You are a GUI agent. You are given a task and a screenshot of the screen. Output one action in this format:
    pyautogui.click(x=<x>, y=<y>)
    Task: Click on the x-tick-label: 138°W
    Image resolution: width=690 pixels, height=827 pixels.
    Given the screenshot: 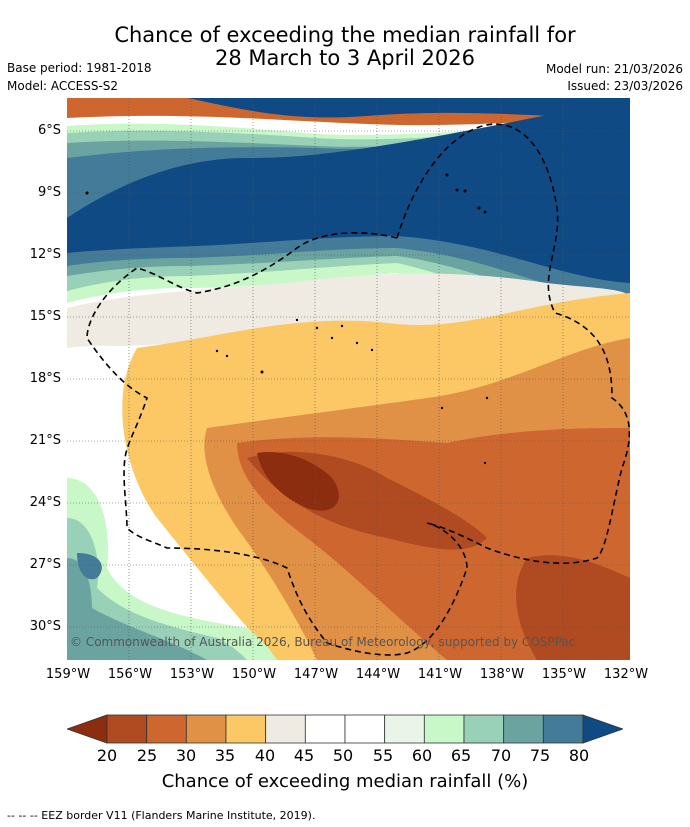 What is the action you would take?
    pyautogui.click(x=502, y=674)
    